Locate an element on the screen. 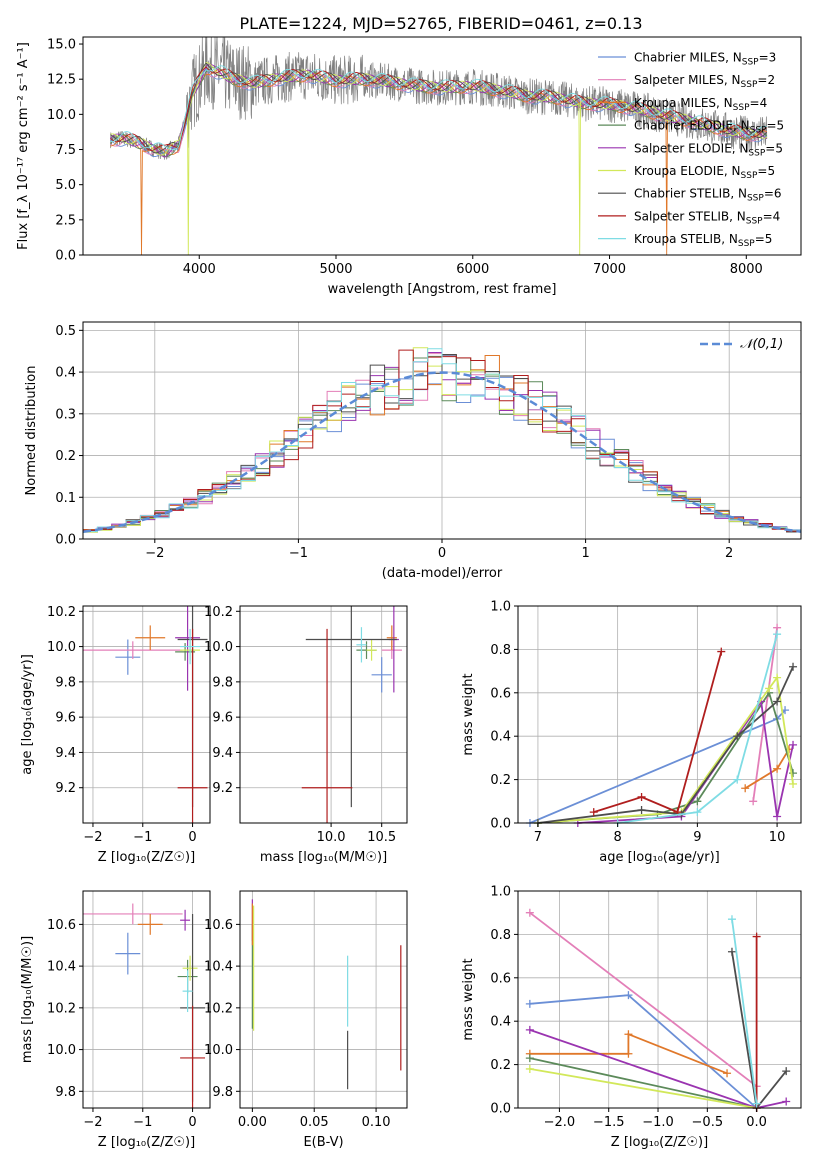  x-axis-label: age [log₁₀(age/yr)] is located at coordinates (659, 857).